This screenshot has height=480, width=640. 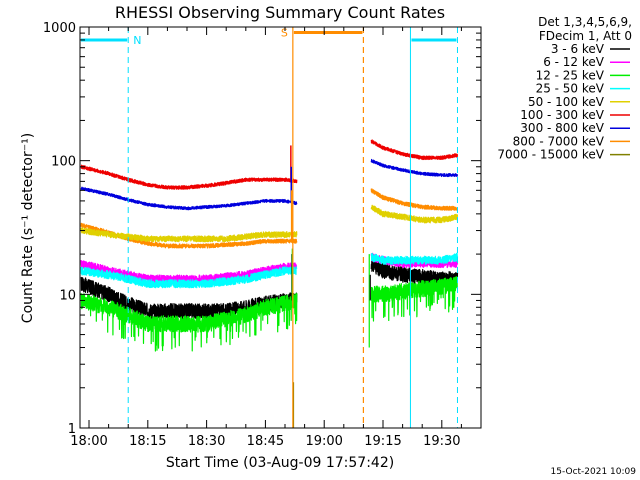 What do you see at coordinates (559, 141) in the screenshot?
I see `legend-entry-label: 800 - 7000 keV` at bounding box center [559, 141].